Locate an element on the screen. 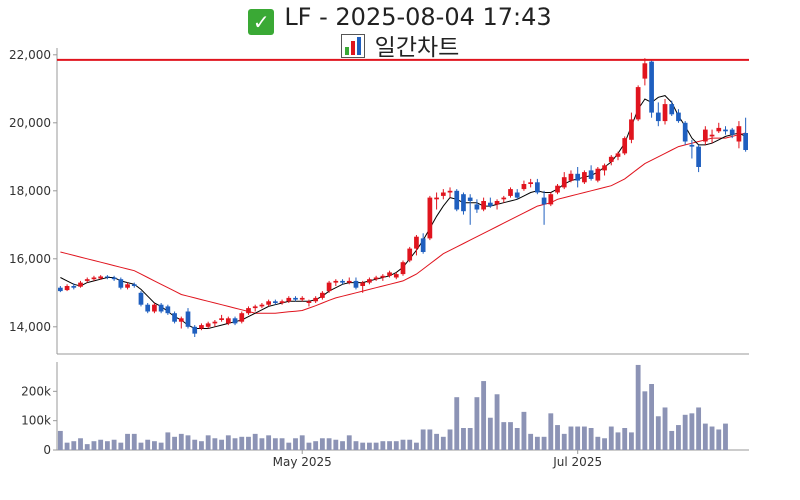  price-y-tick-label: 18,000 is located at coordinates (30, 191).